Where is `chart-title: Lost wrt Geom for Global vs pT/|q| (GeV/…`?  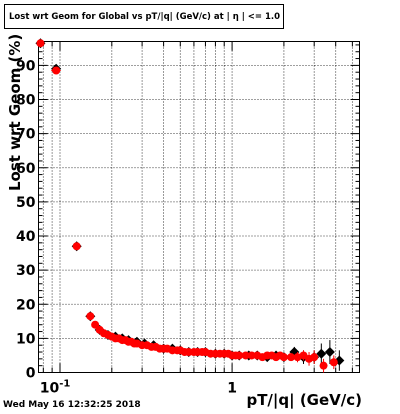 chart-title: Lost wrt Geom for Global vs pT/|q| (GeV/… is located at coordinates (144, 16).